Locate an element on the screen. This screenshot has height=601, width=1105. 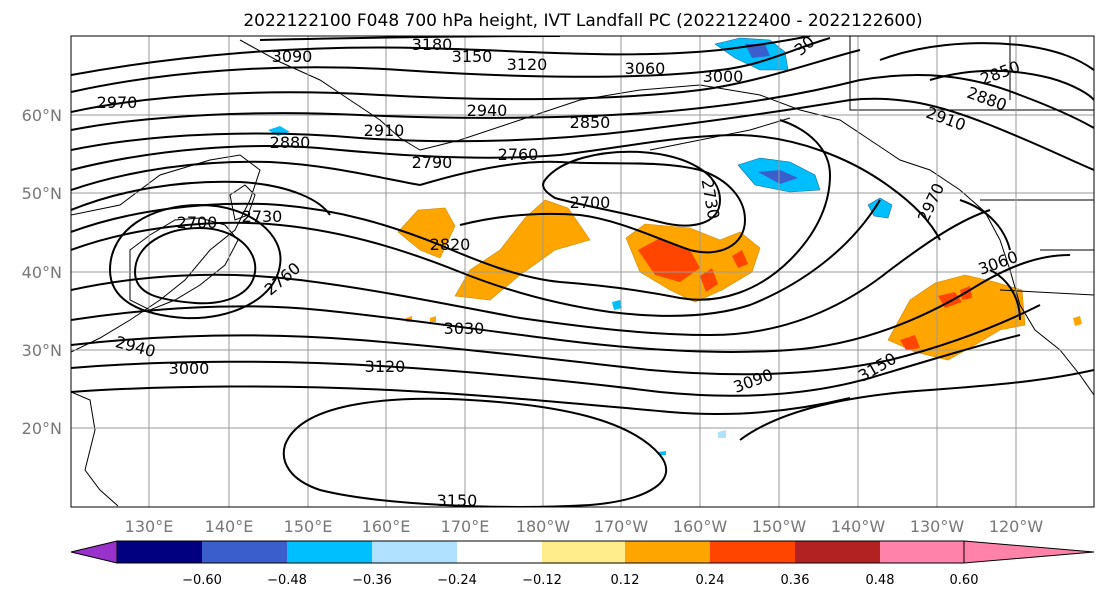
lon-label: 160°W is located at coordinates (700, 526).